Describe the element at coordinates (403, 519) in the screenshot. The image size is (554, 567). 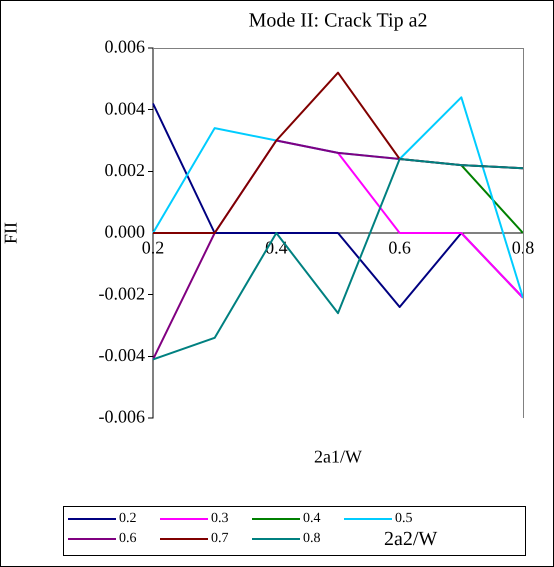
I see `legend-label: 0.5` at that location.